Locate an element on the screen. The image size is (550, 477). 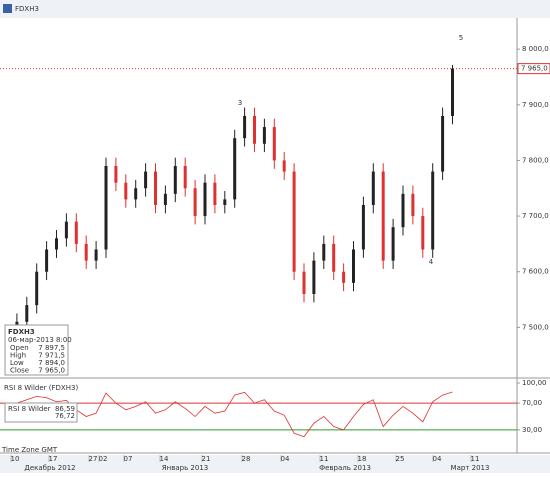
rsi-legend-value: 86,59 is located at coordinates (65, 409).